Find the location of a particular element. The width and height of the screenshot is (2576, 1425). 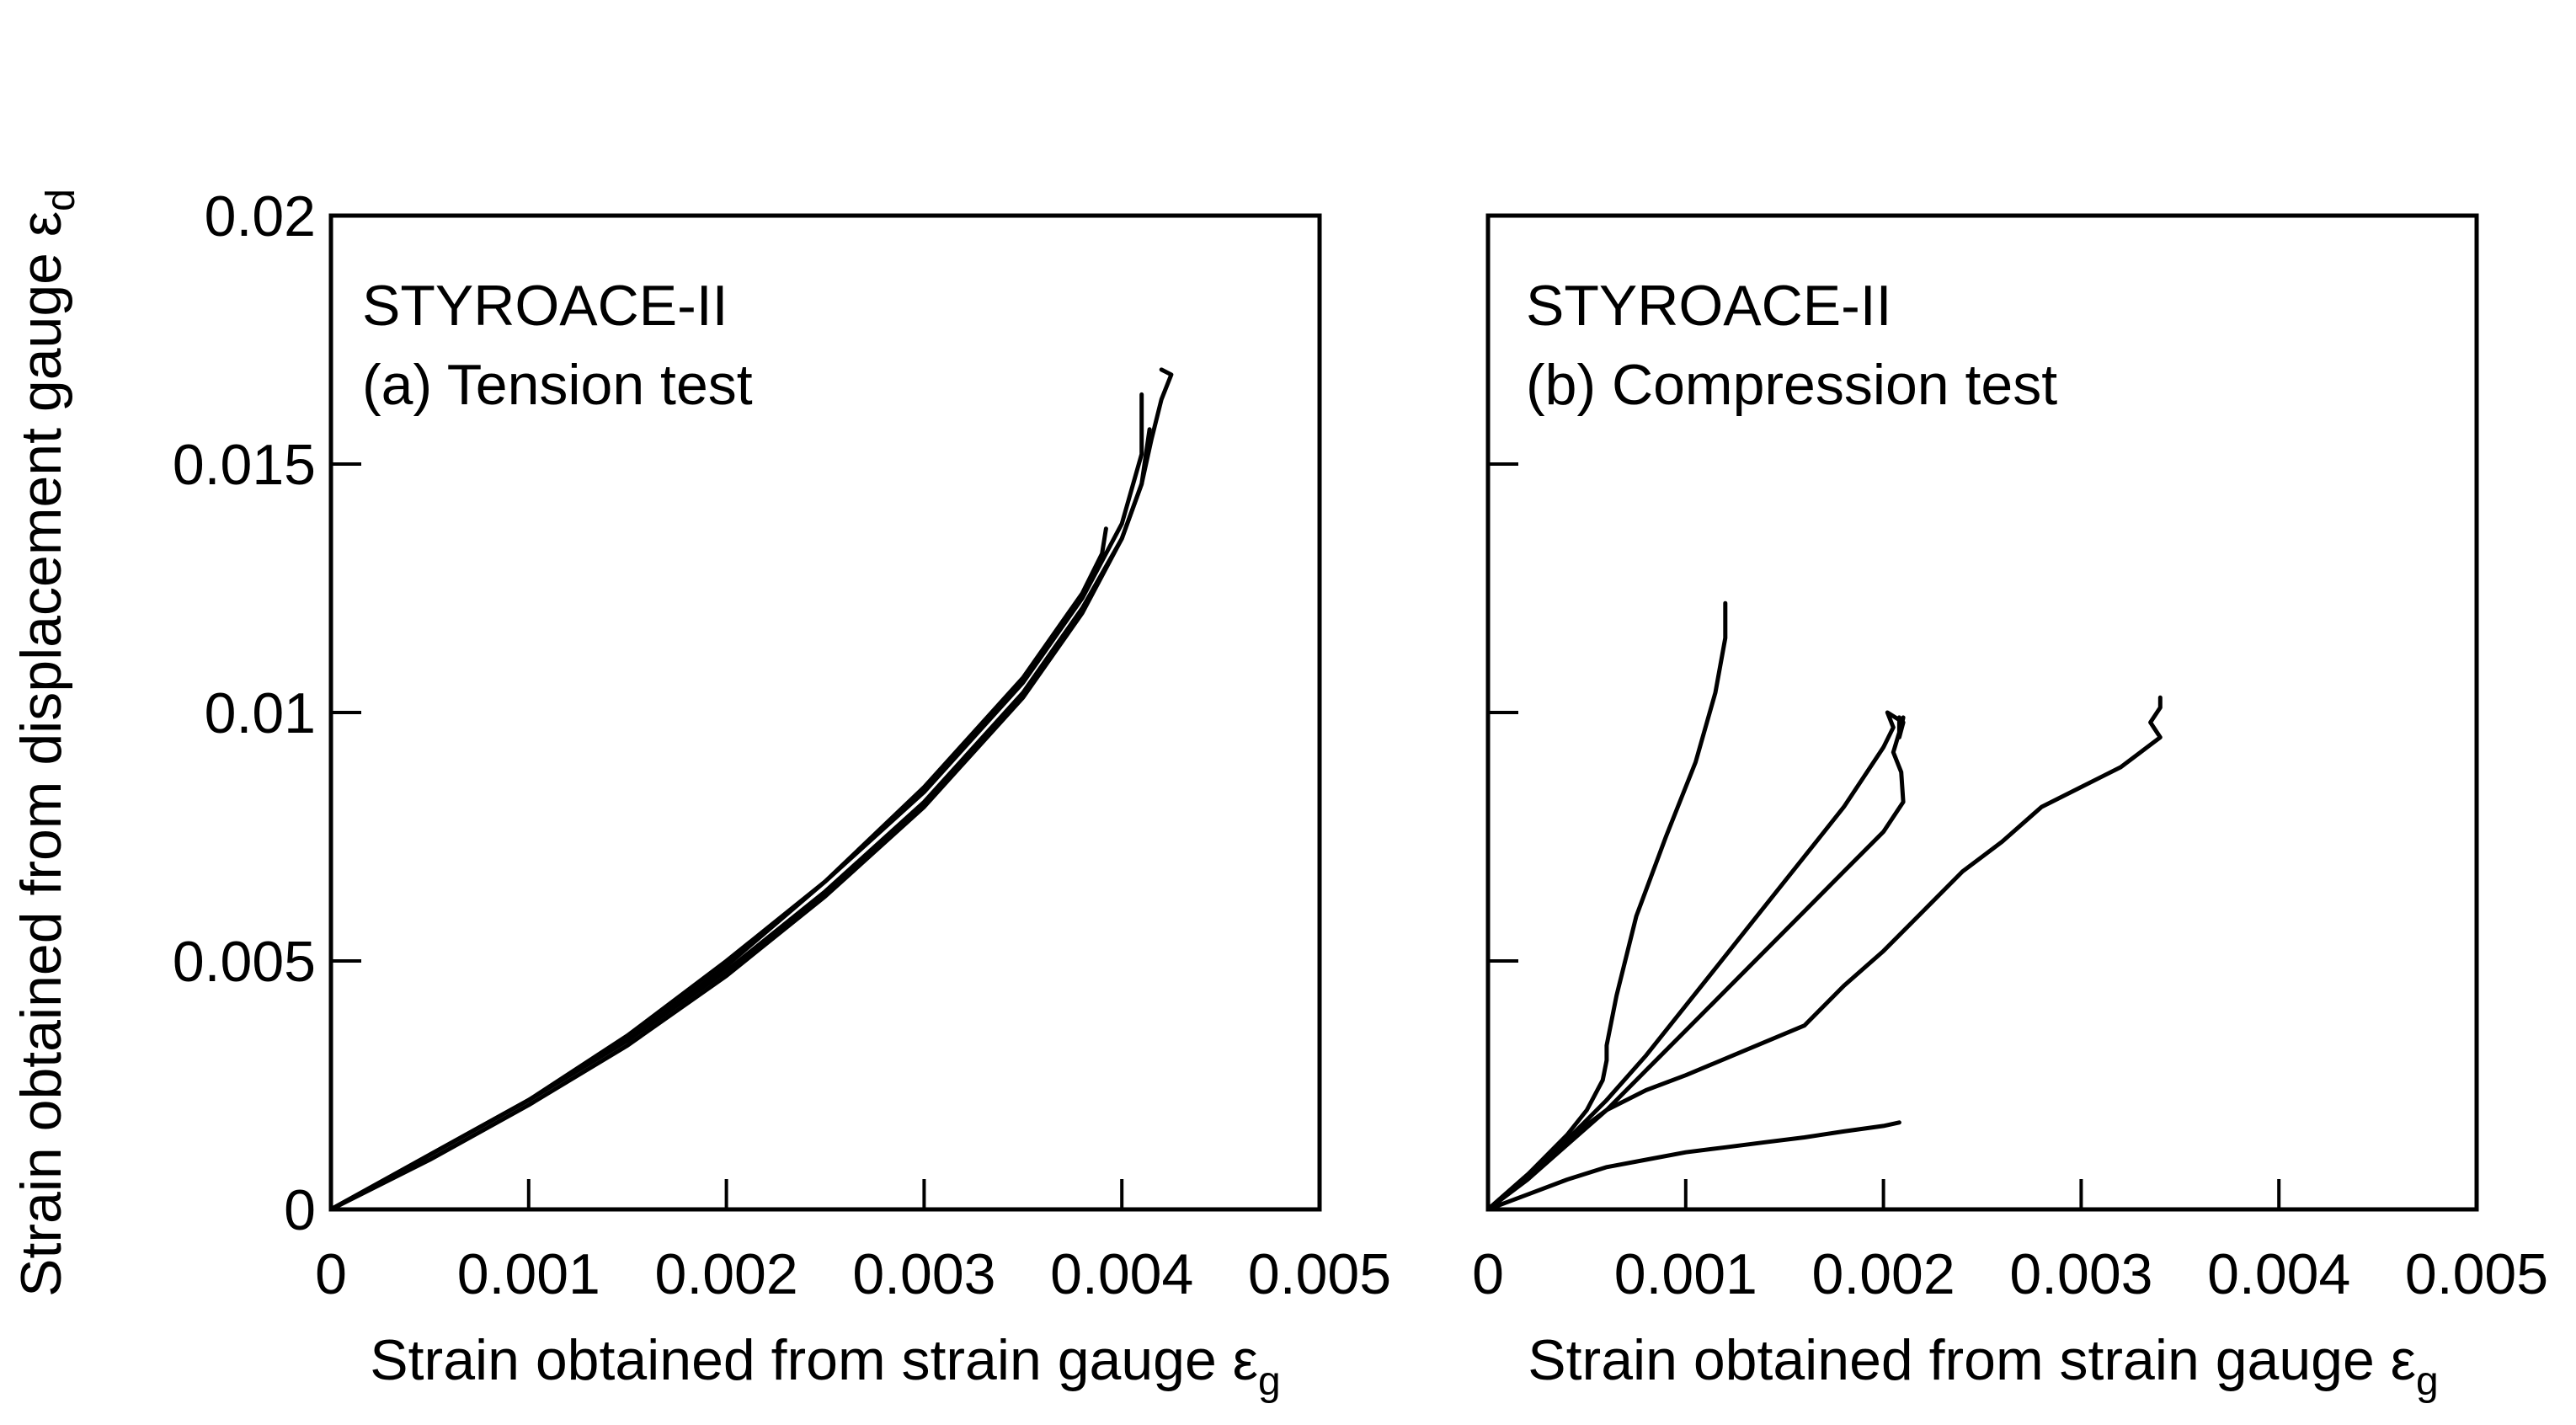

panel-a-y-tick-label: 0.01 is located at coordinates (260, 713).